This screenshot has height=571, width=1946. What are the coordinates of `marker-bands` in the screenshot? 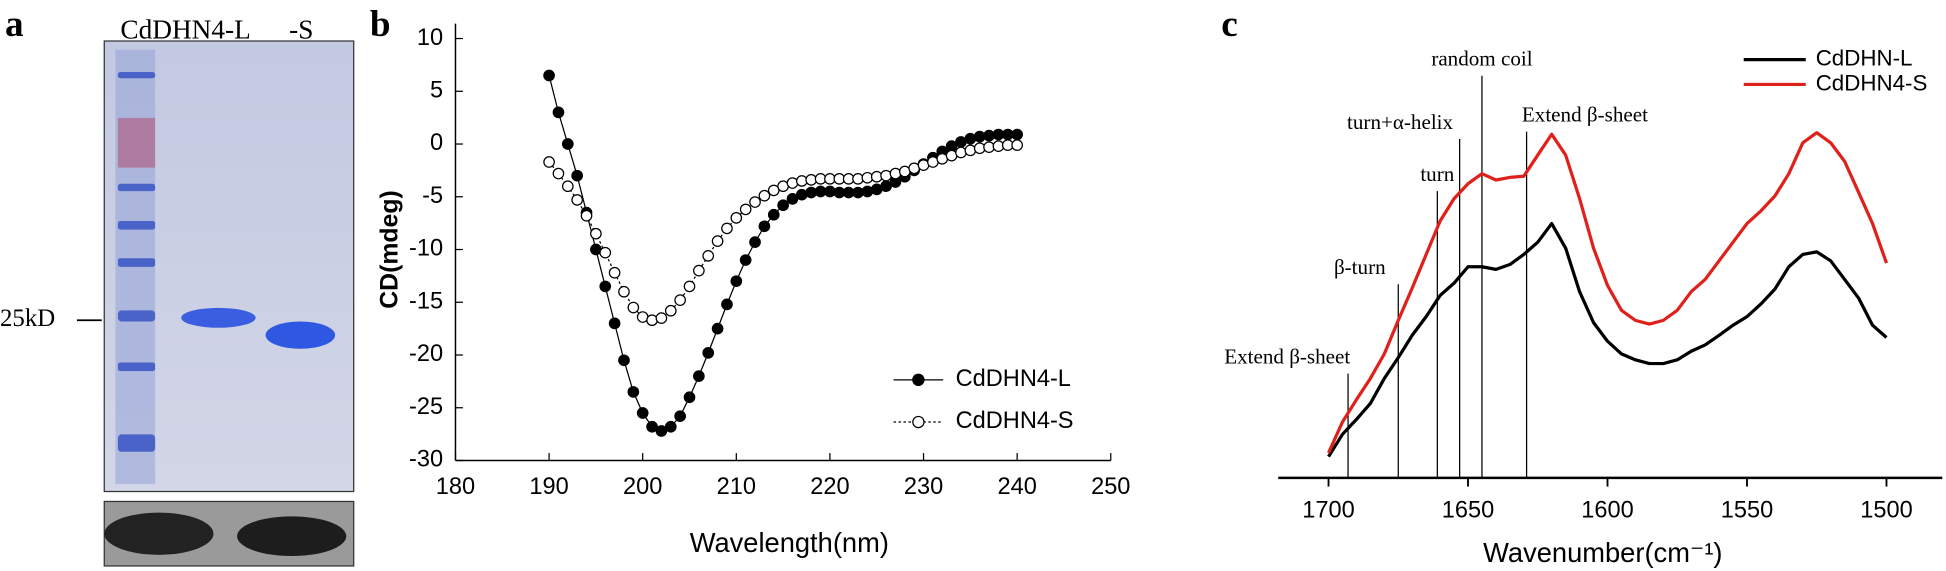 It's located at (136, 262).